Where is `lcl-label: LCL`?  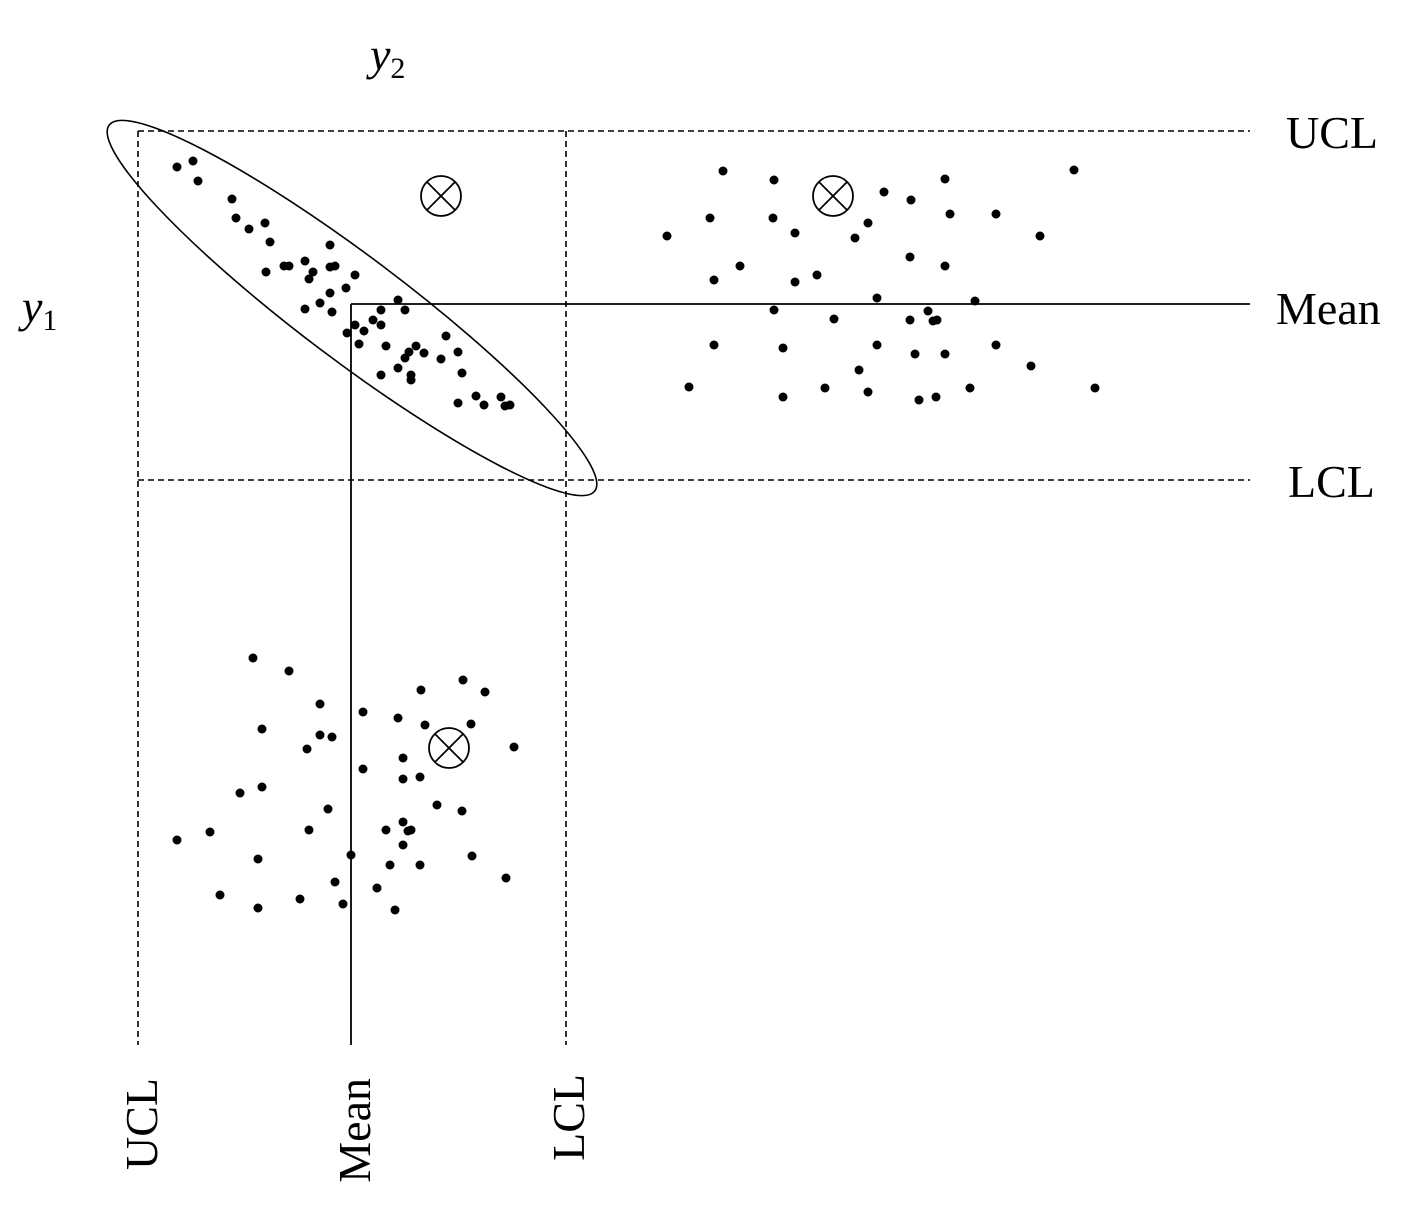 lcl-label: LCL is located at coordinates (568, 1117).